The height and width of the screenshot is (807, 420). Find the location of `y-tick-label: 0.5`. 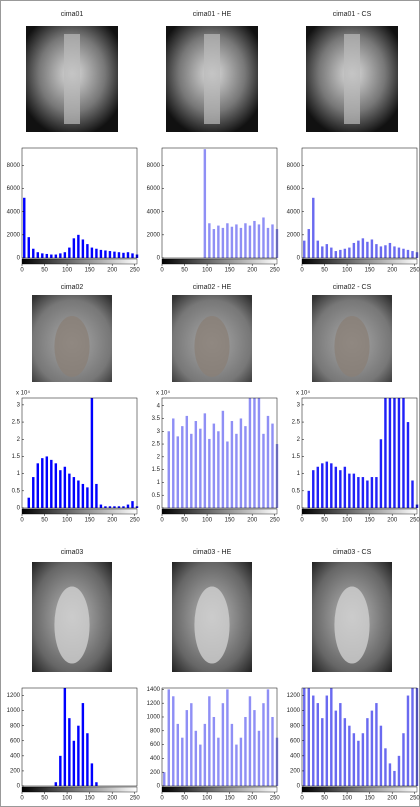

y-tick-label: 0.5 is located at coordinates (296, 491).